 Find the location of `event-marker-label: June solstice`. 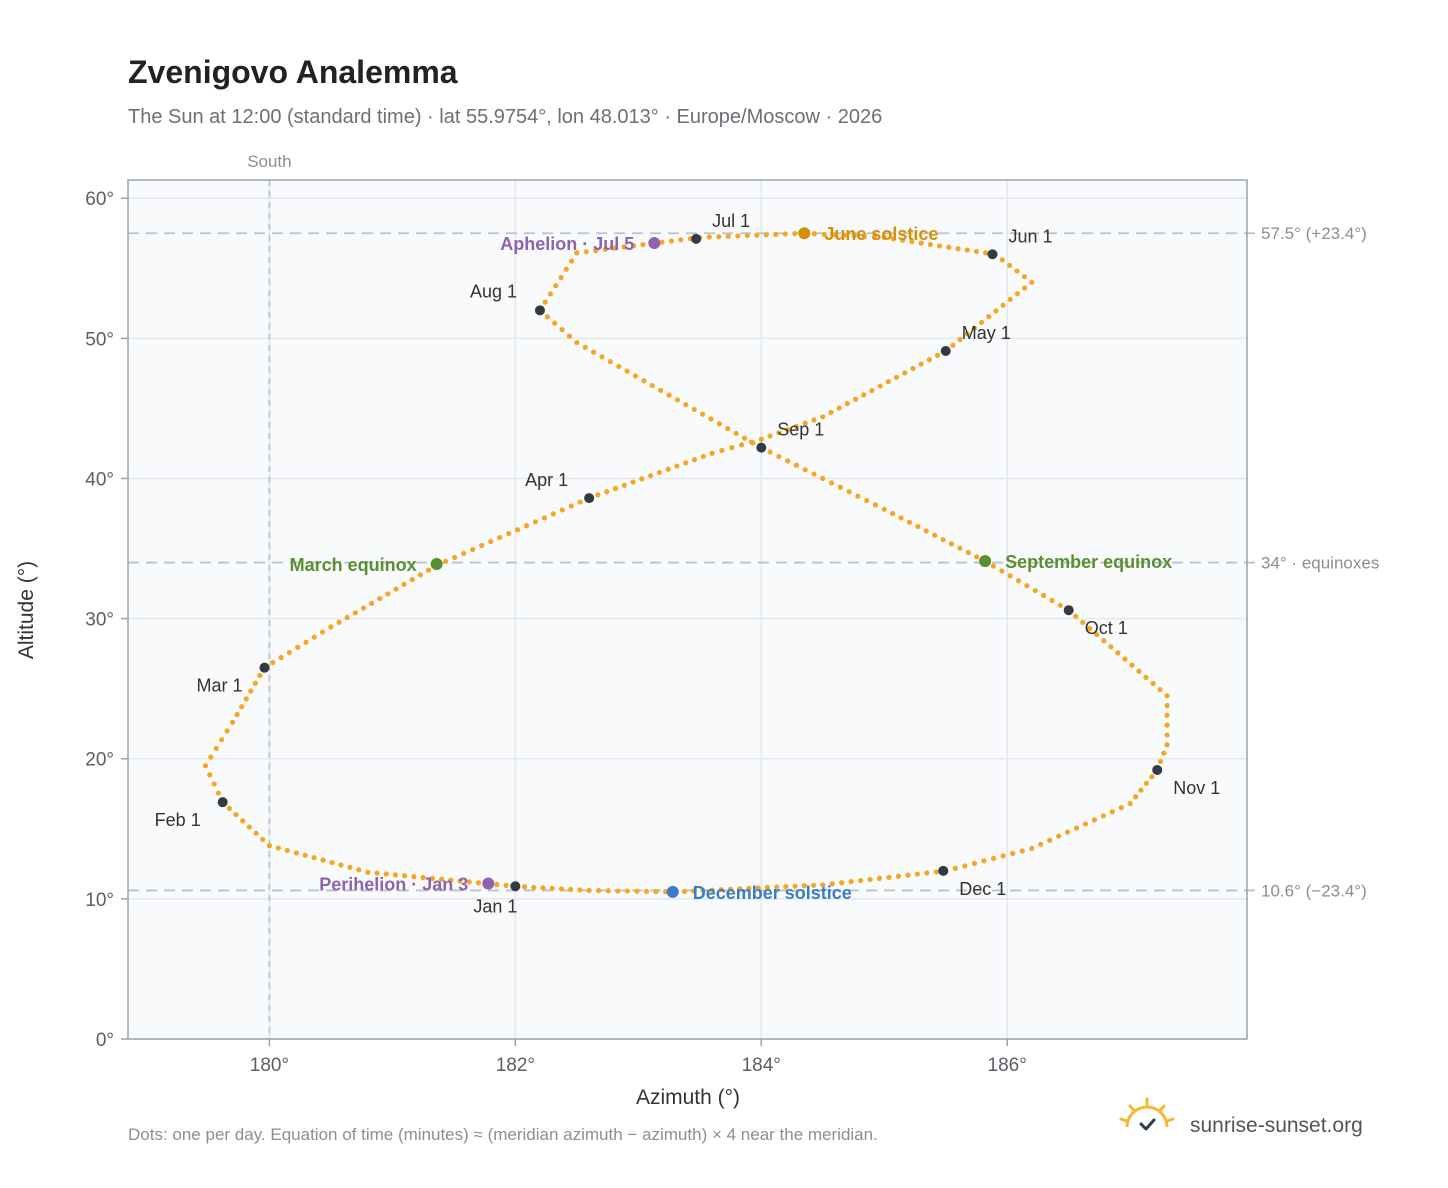

event-marker-label: June solstice is located at coordinates (881, 234).